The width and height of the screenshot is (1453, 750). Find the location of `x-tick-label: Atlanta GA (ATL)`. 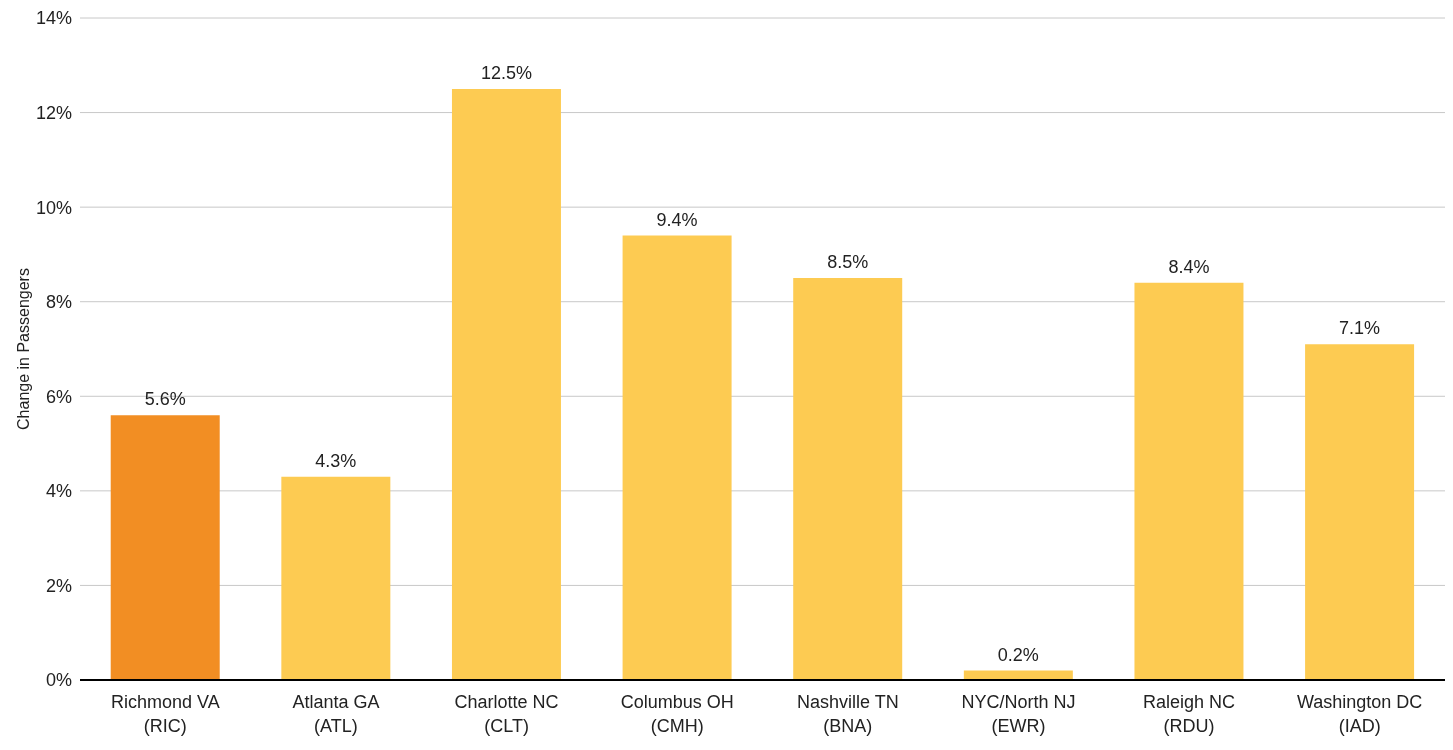

x-tick-label: Atlanta GA (ATL) is located at coordinates (336, 714).